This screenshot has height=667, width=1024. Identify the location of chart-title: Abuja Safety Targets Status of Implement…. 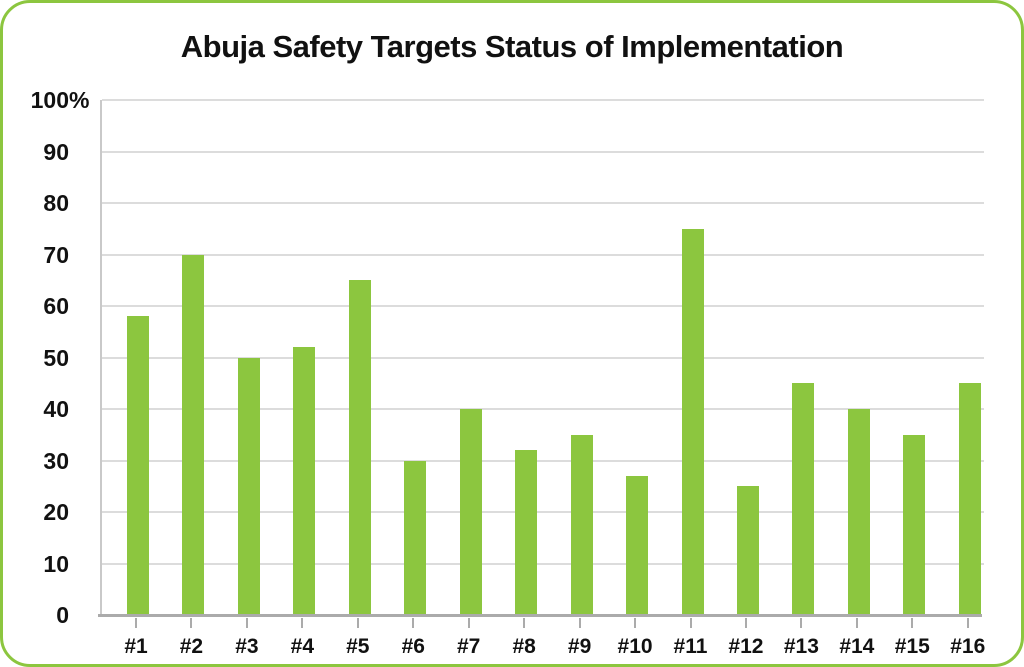
(512, 46).